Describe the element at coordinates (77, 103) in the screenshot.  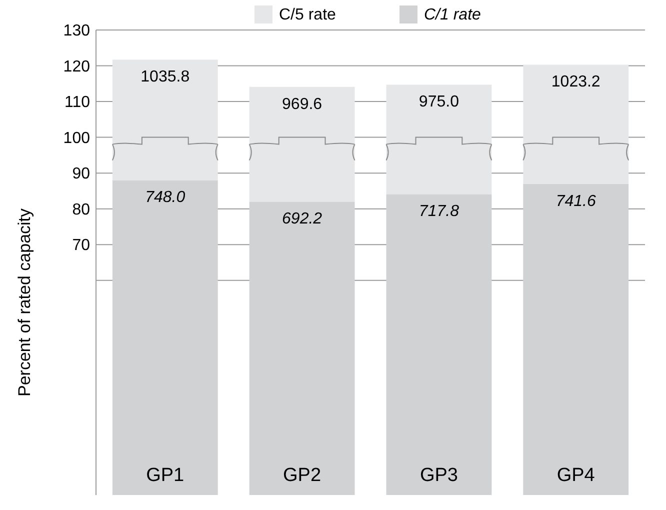
I see `y-tick-label: 110` at that location.